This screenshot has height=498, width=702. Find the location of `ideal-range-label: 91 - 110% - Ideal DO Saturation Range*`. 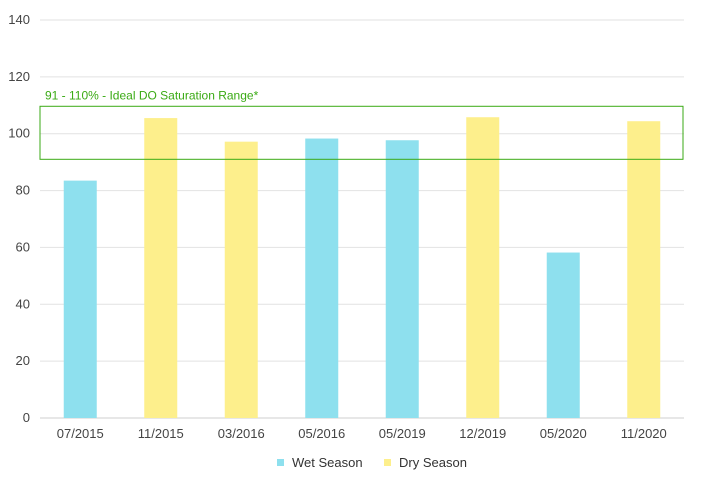

ideal-range-label: 91 - 110% - Ideal DO Saturation Range* is located at coordinates (152, 95).